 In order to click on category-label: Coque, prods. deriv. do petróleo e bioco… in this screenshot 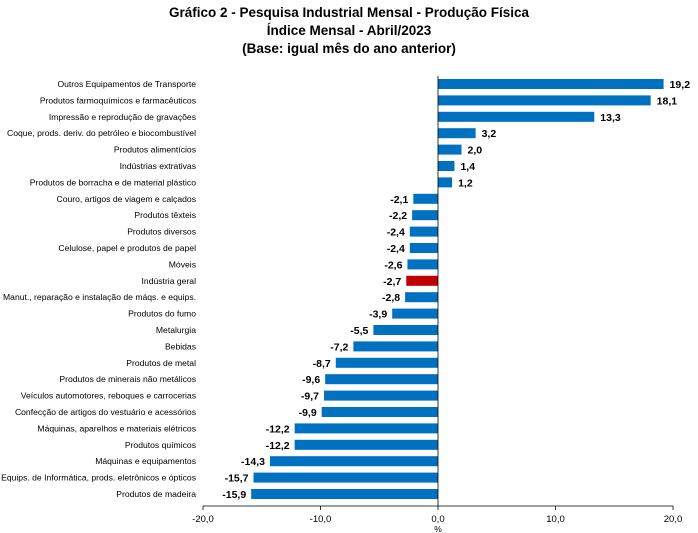, I will do `click(101, 133)`.